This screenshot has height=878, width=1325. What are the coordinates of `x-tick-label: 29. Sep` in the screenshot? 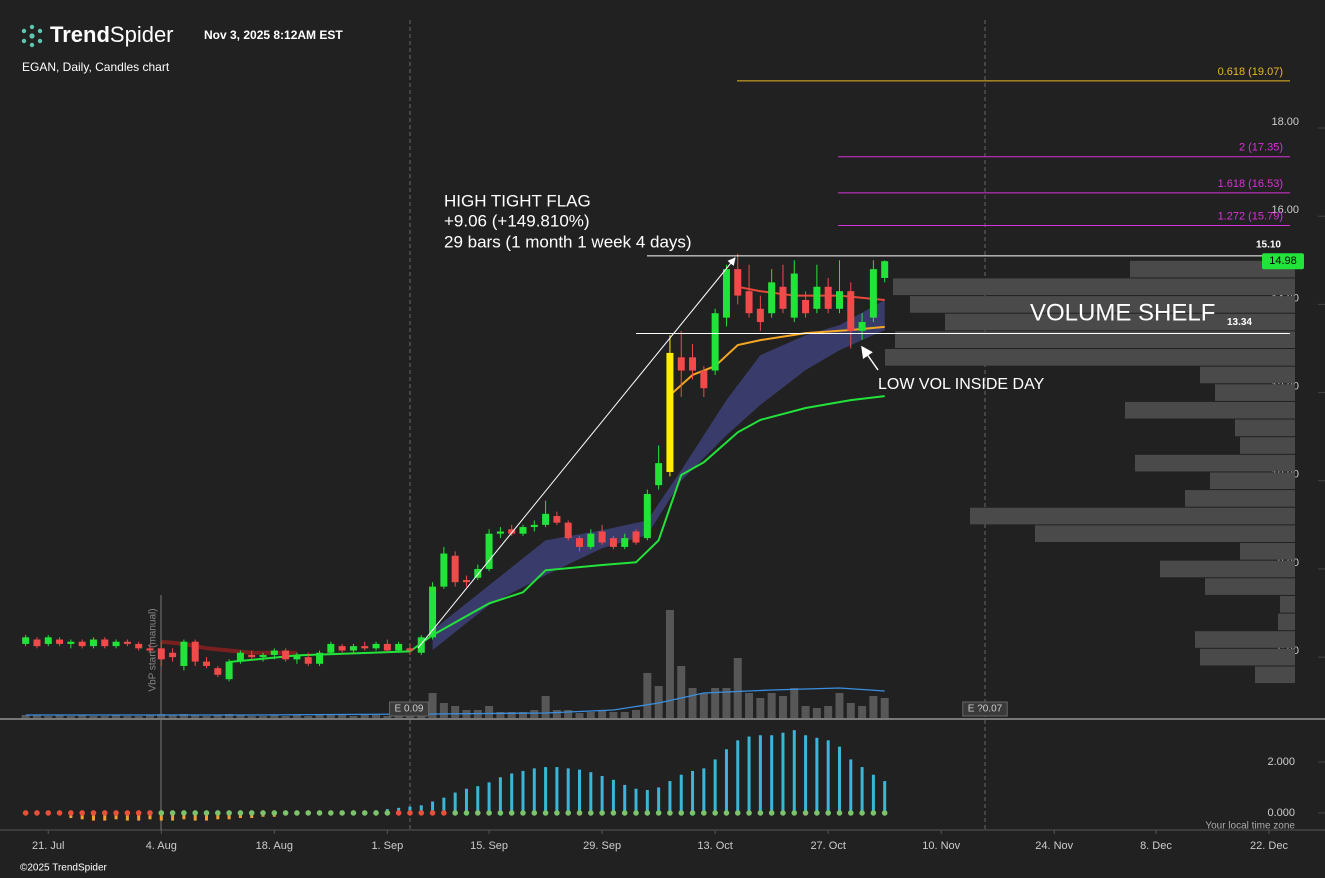 It's located at (602, 846).